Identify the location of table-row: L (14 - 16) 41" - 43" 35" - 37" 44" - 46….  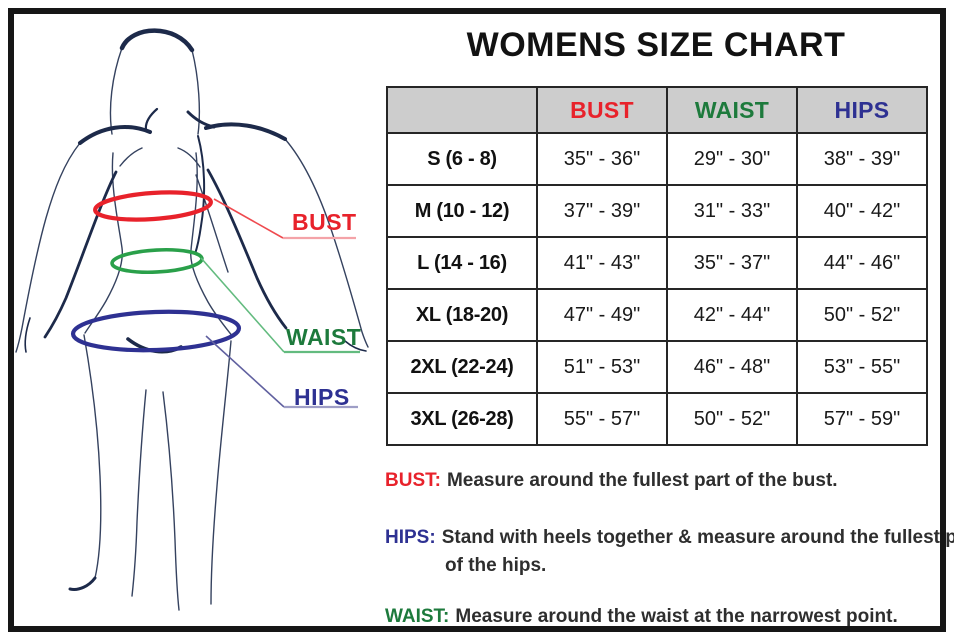
(657, 263).